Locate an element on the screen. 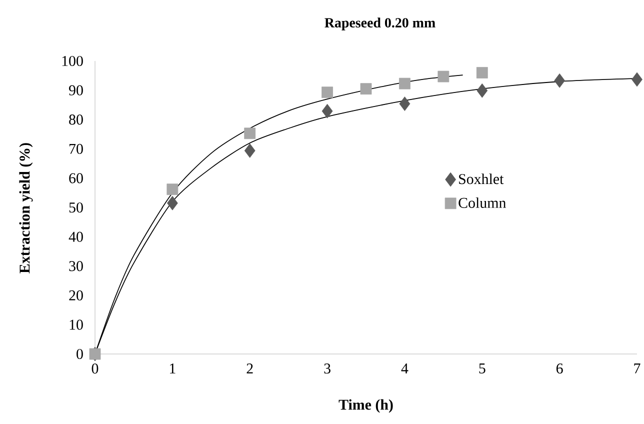 The image size is (644, 424). chart-title: Rapeseed 0.20 mm is located at coordinates (380, 24).